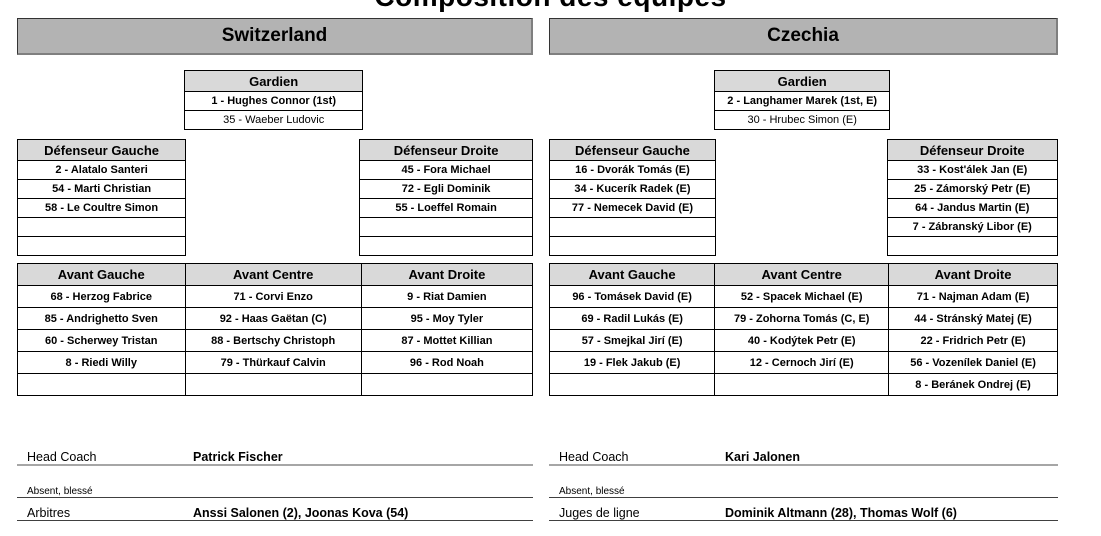 The width and height of the screenshot is (1101, 536). Describe the element at coordinates (632, 208) in the screenshot. I see `player-cell: 77 - Nemecek David (E)` at that location.